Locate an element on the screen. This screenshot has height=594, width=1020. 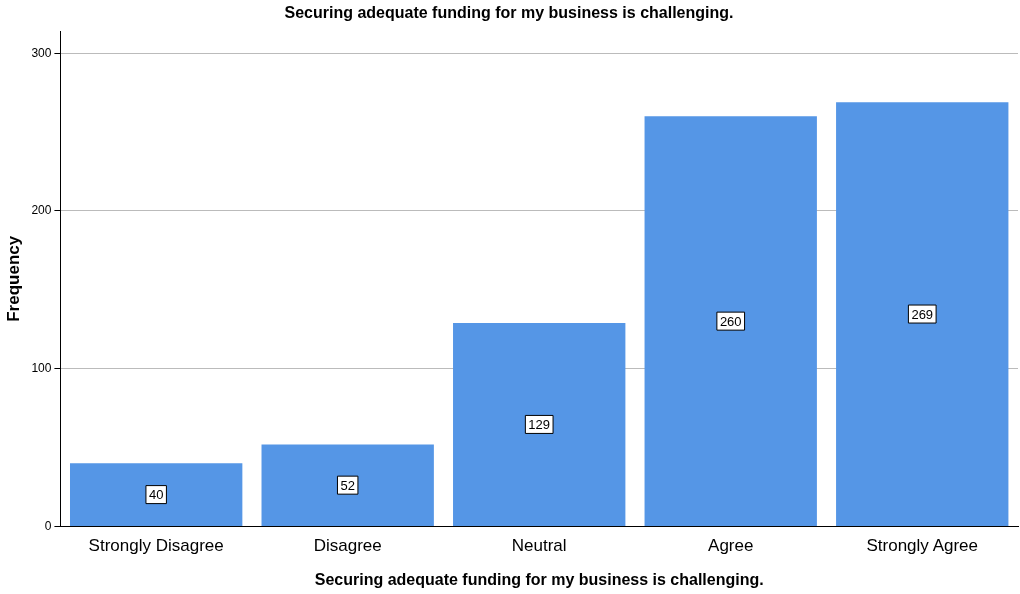
data-label: 40 is located at coordinates (156, 495).